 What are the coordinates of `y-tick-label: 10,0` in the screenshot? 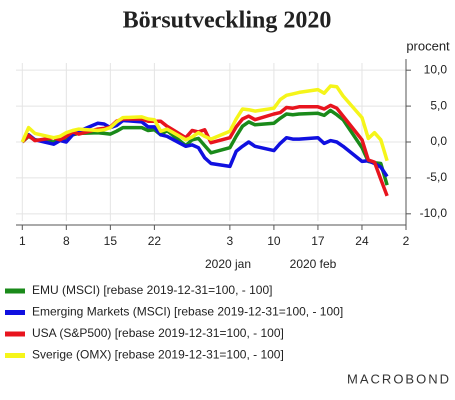 It's located at (436, 69).